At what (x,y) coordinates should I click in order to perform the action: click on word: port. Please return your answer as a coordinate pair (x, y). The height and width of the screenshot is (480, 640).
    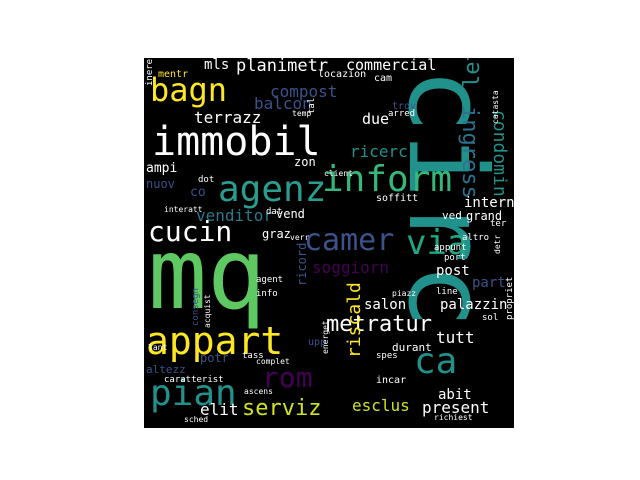
    Looking at the image, I should click on (455, 258).